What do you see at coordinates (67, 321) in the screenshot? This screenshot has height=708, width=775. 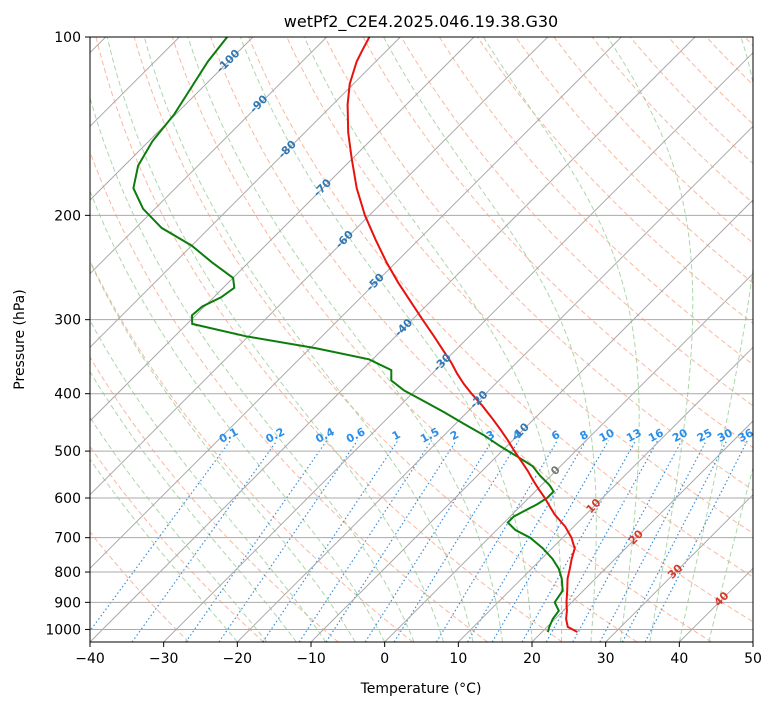 I see `y-tick-label: 300` at bounding box center [67, 321].